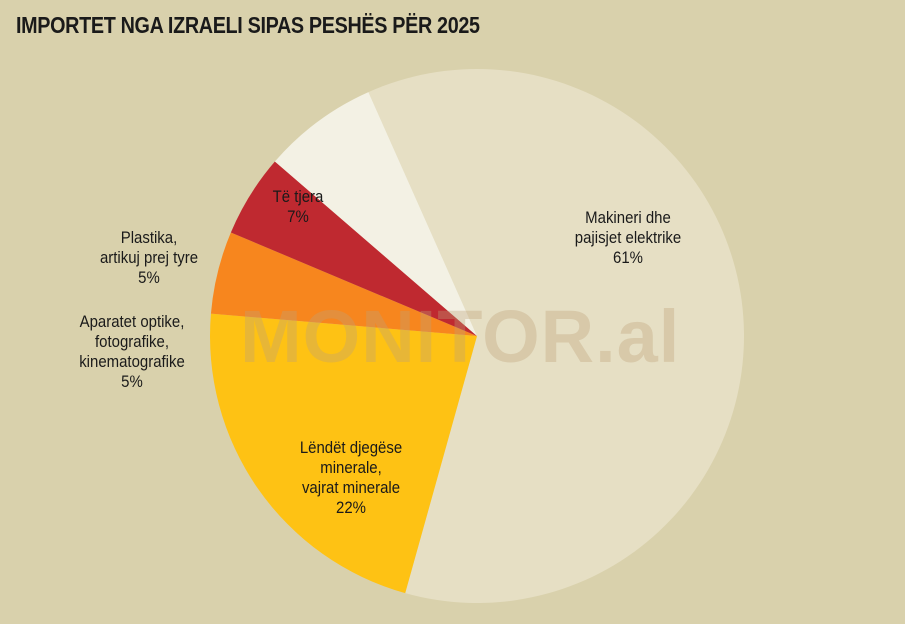 The height and width of the screenshot is (624, 905). Describe the element at coordinates (132, 341) in the screenshot. I see `slice-label-line: fotografike,` at that location.